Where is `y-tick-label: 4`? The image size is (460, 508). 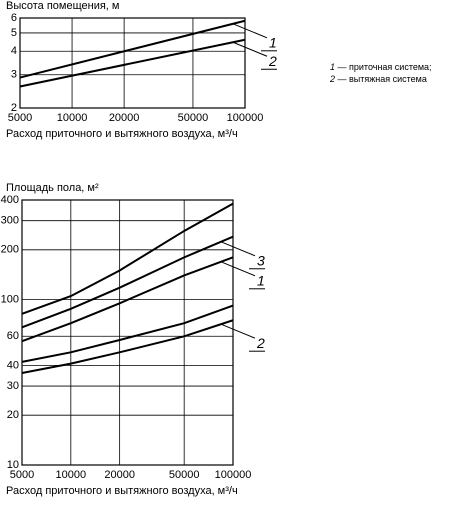
y-tick-label: 4 is located at coordinates (14, 51).